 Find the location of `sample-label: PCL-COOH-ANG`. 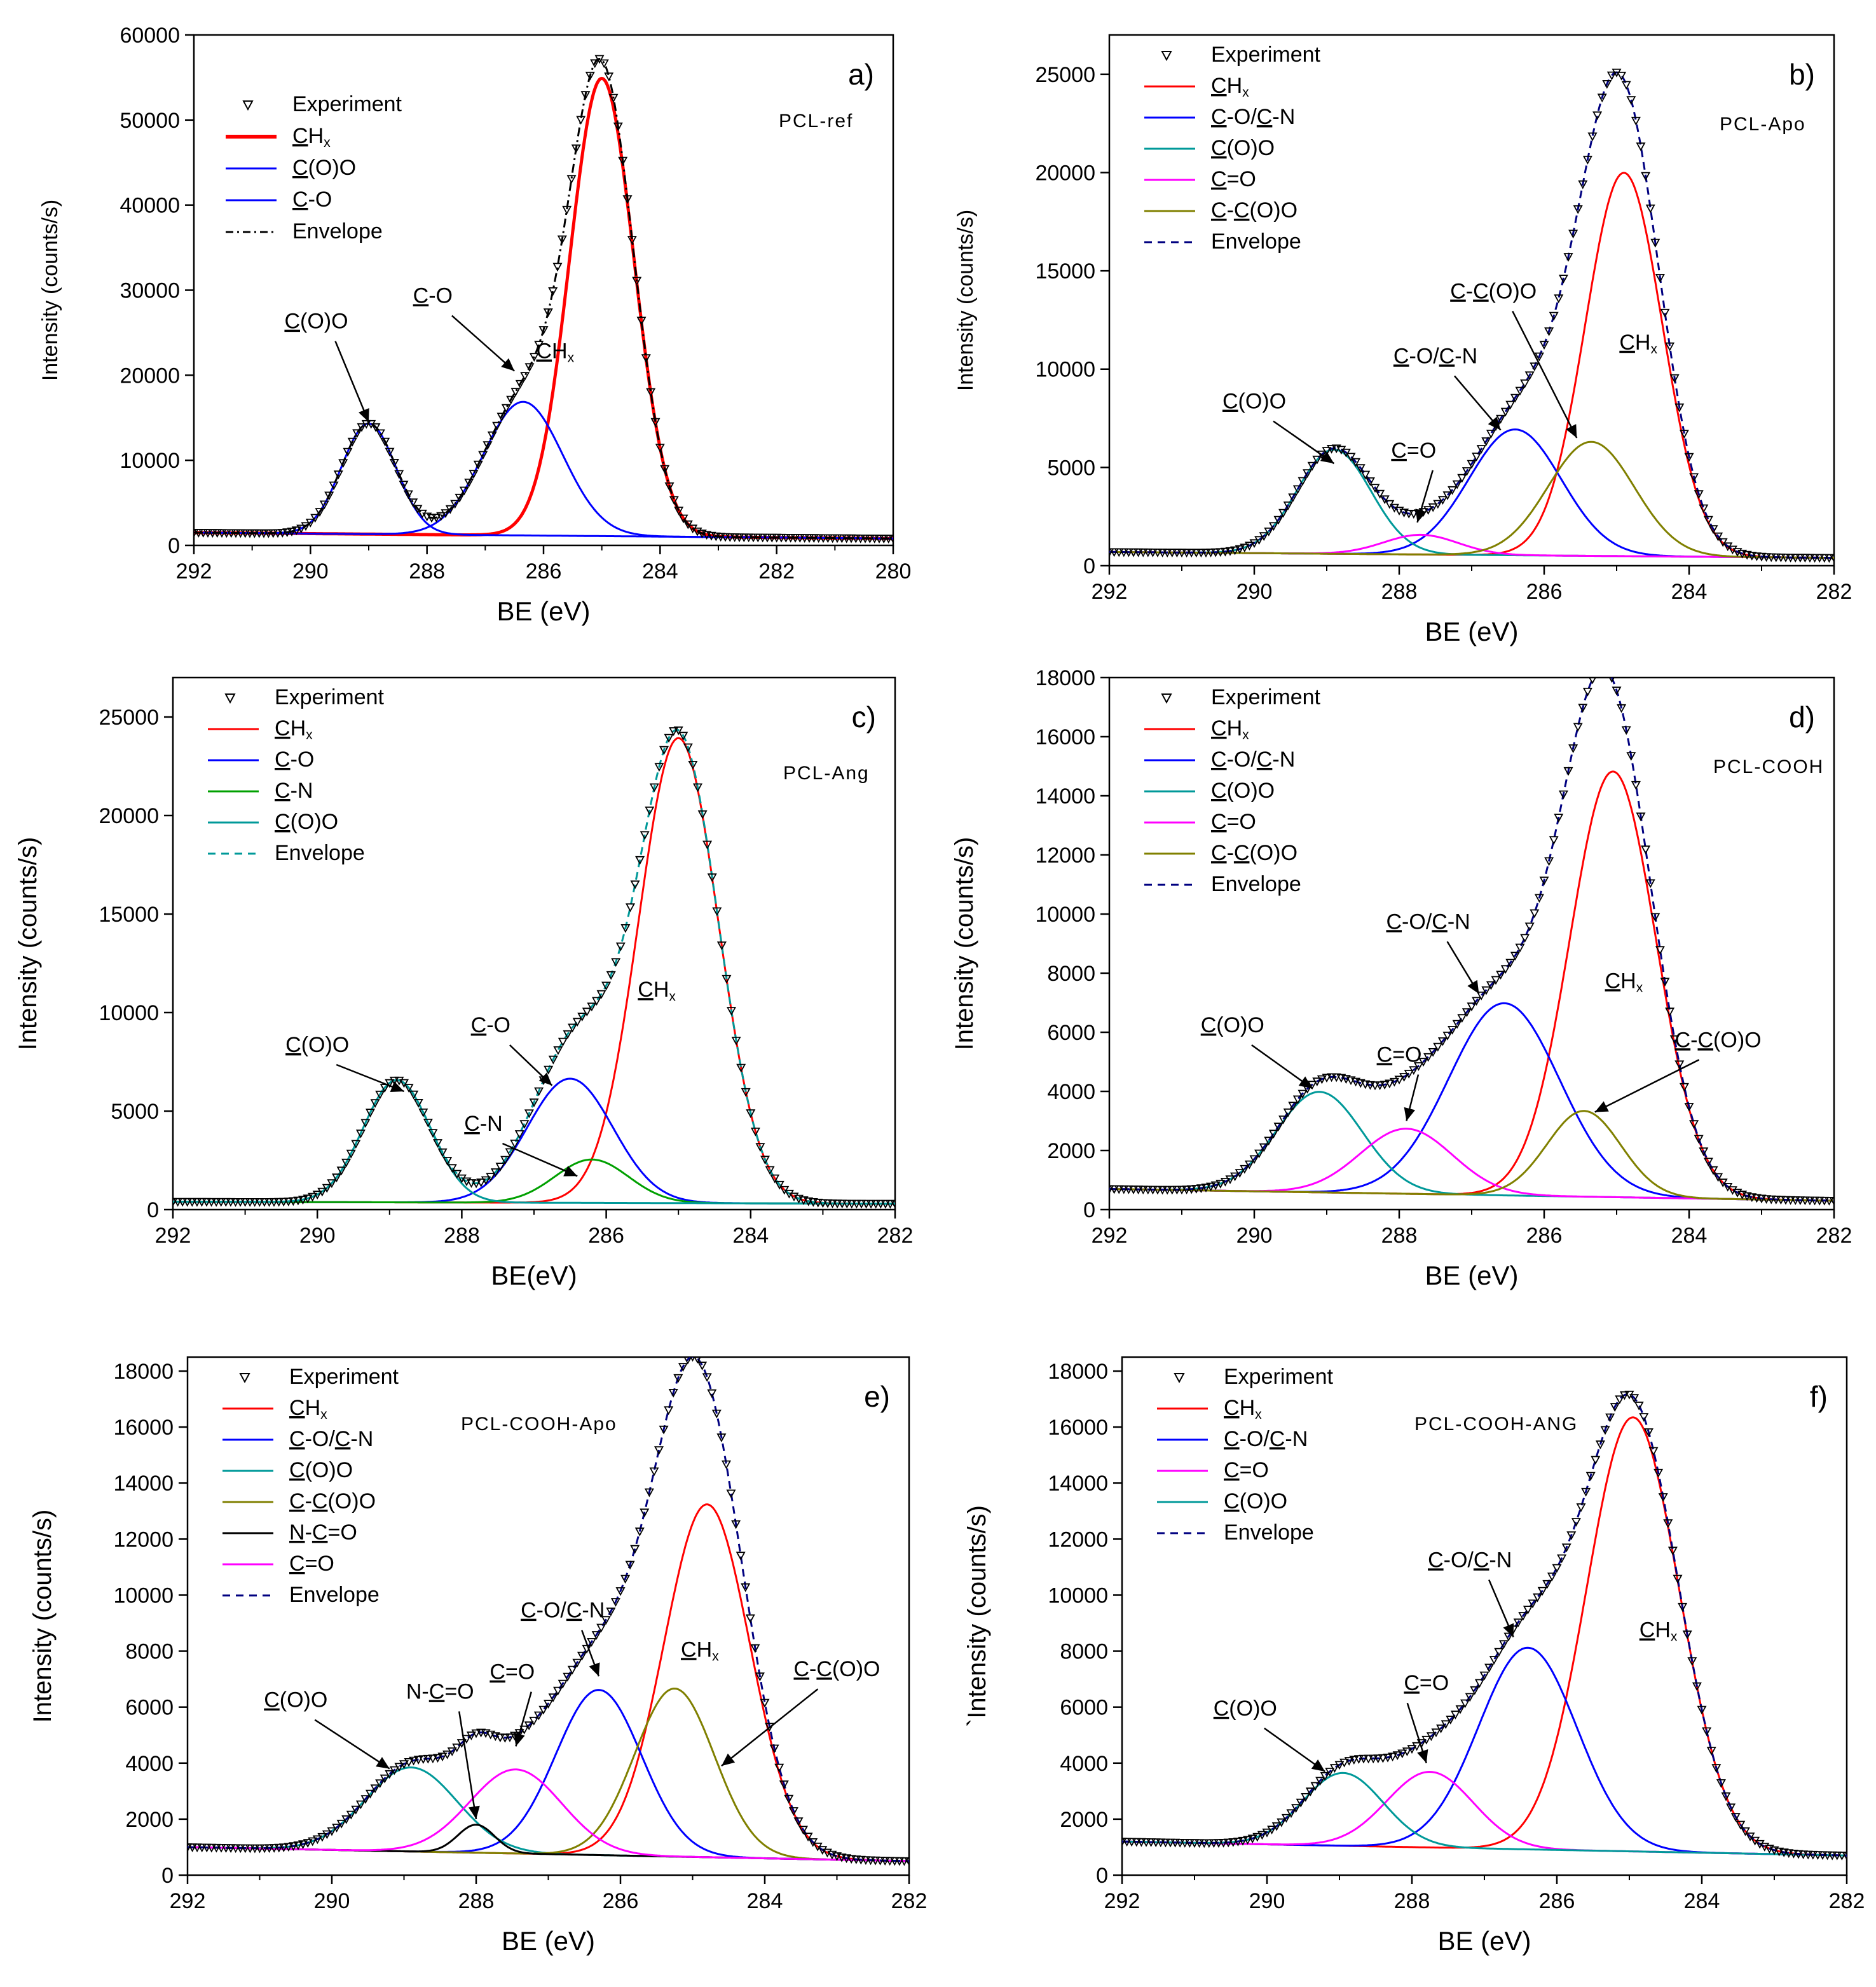

sample-label: PCL-COOH-ANG is located at coordinates (1496, 1424).